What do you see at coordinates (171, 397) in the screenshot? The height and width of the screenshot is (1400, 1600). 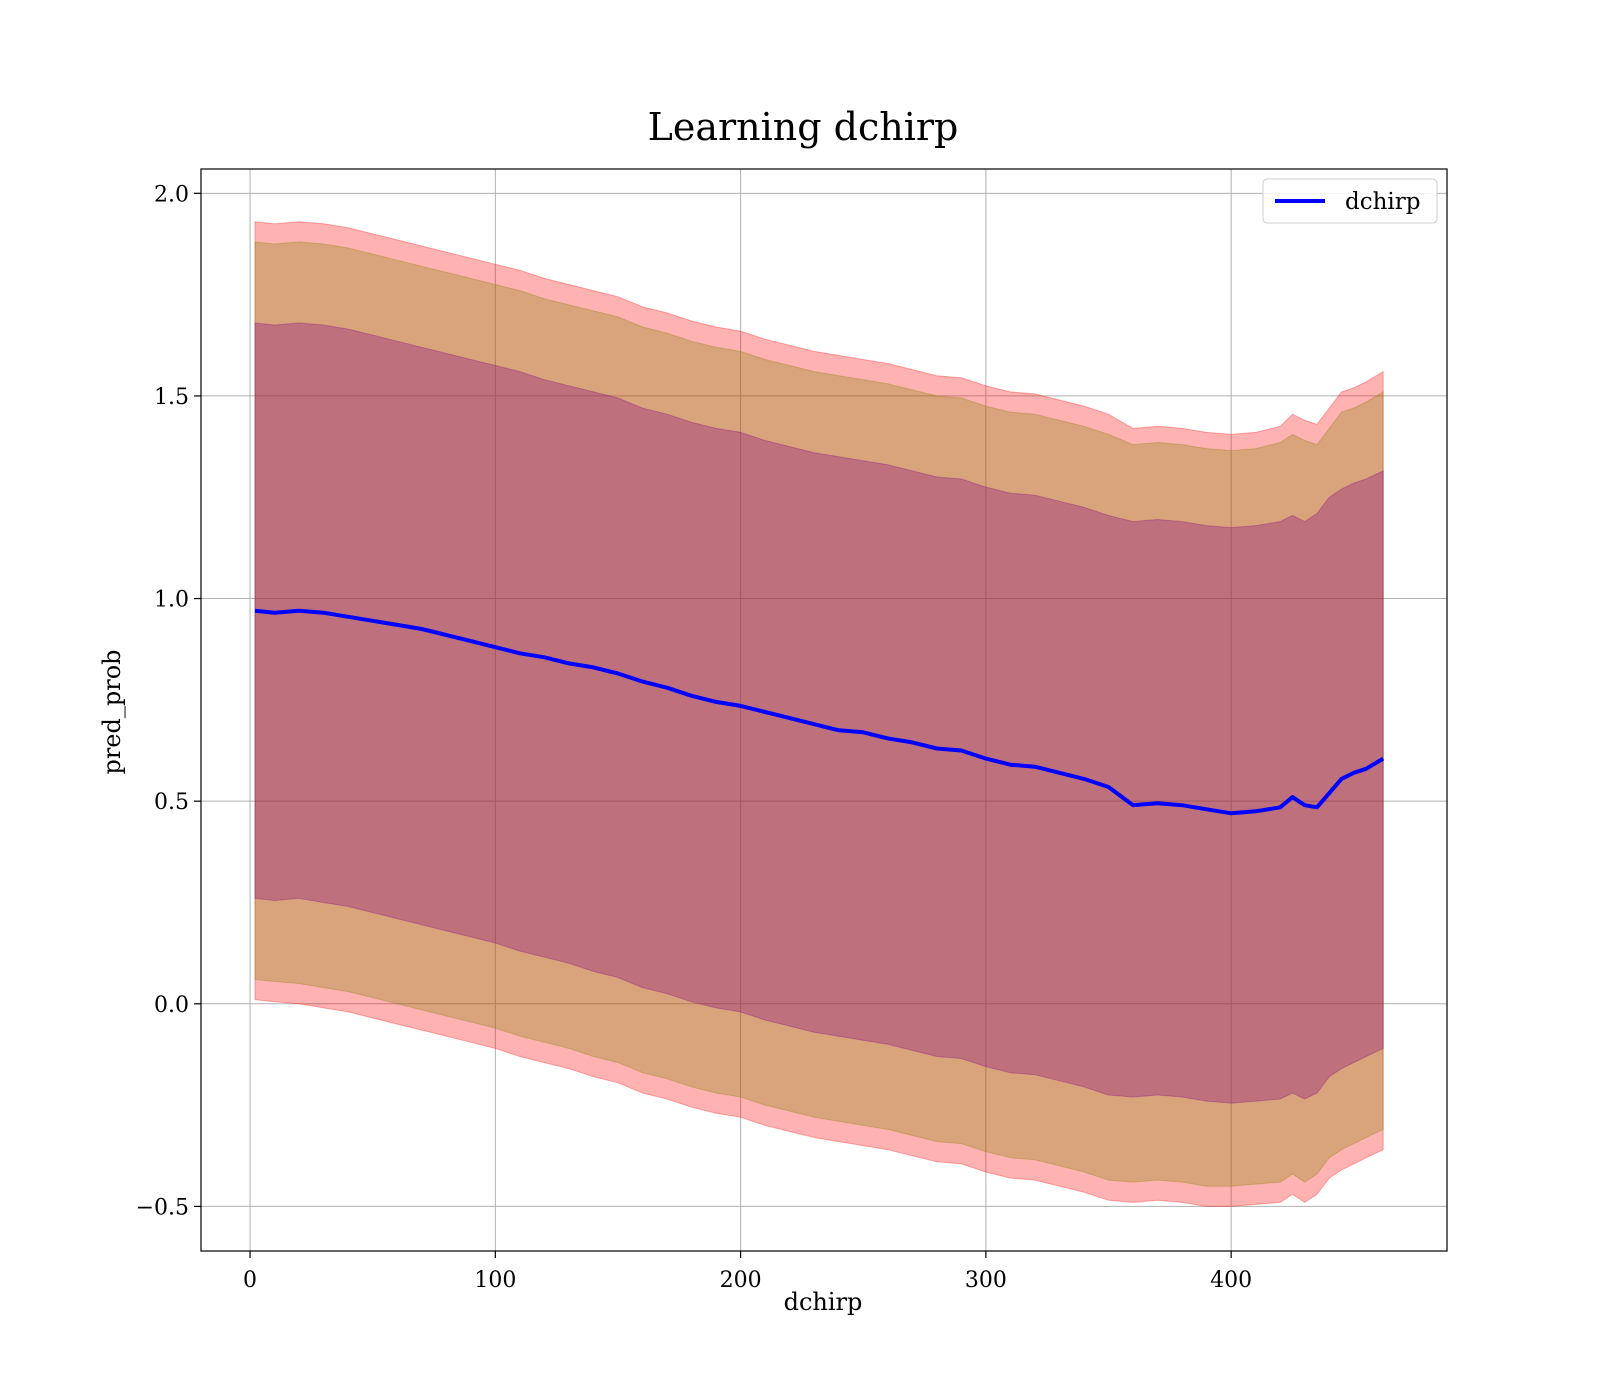 I see `y-tick-label-4: 1.5` at bounding box center [171, 397].